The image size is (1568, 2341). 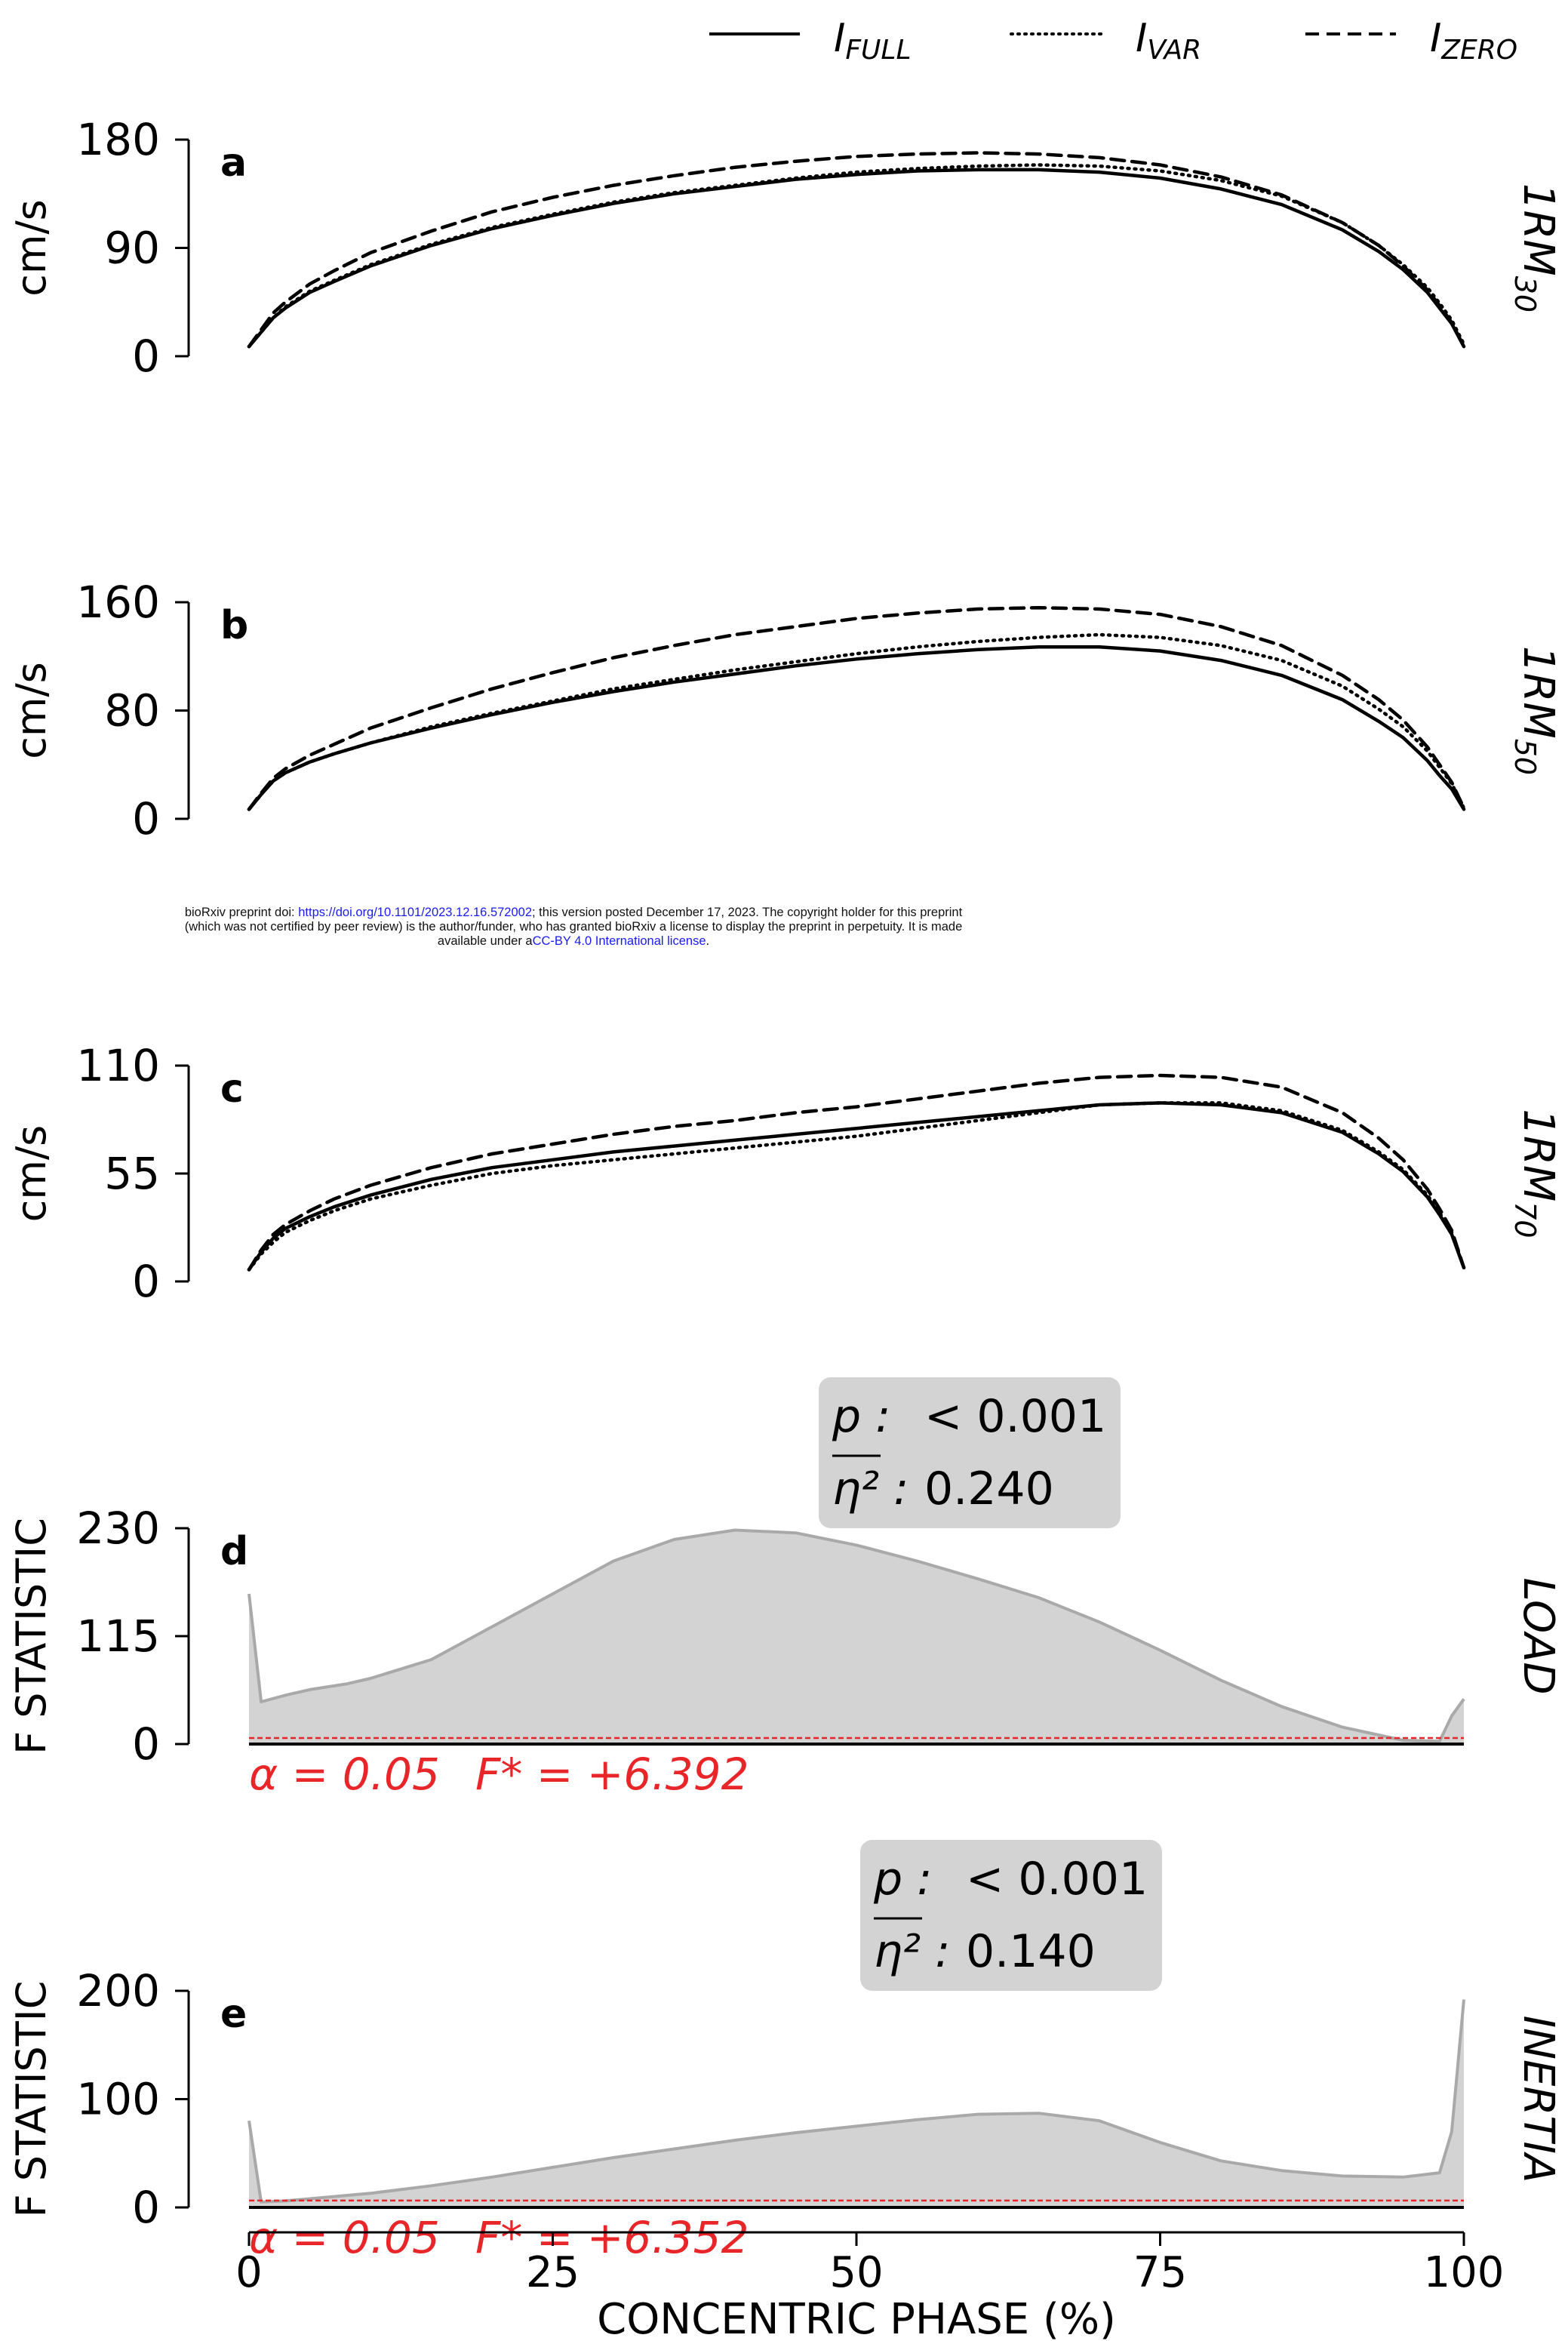 I want to click on y-tick-label-b: 0, so click(x=146, y=818).